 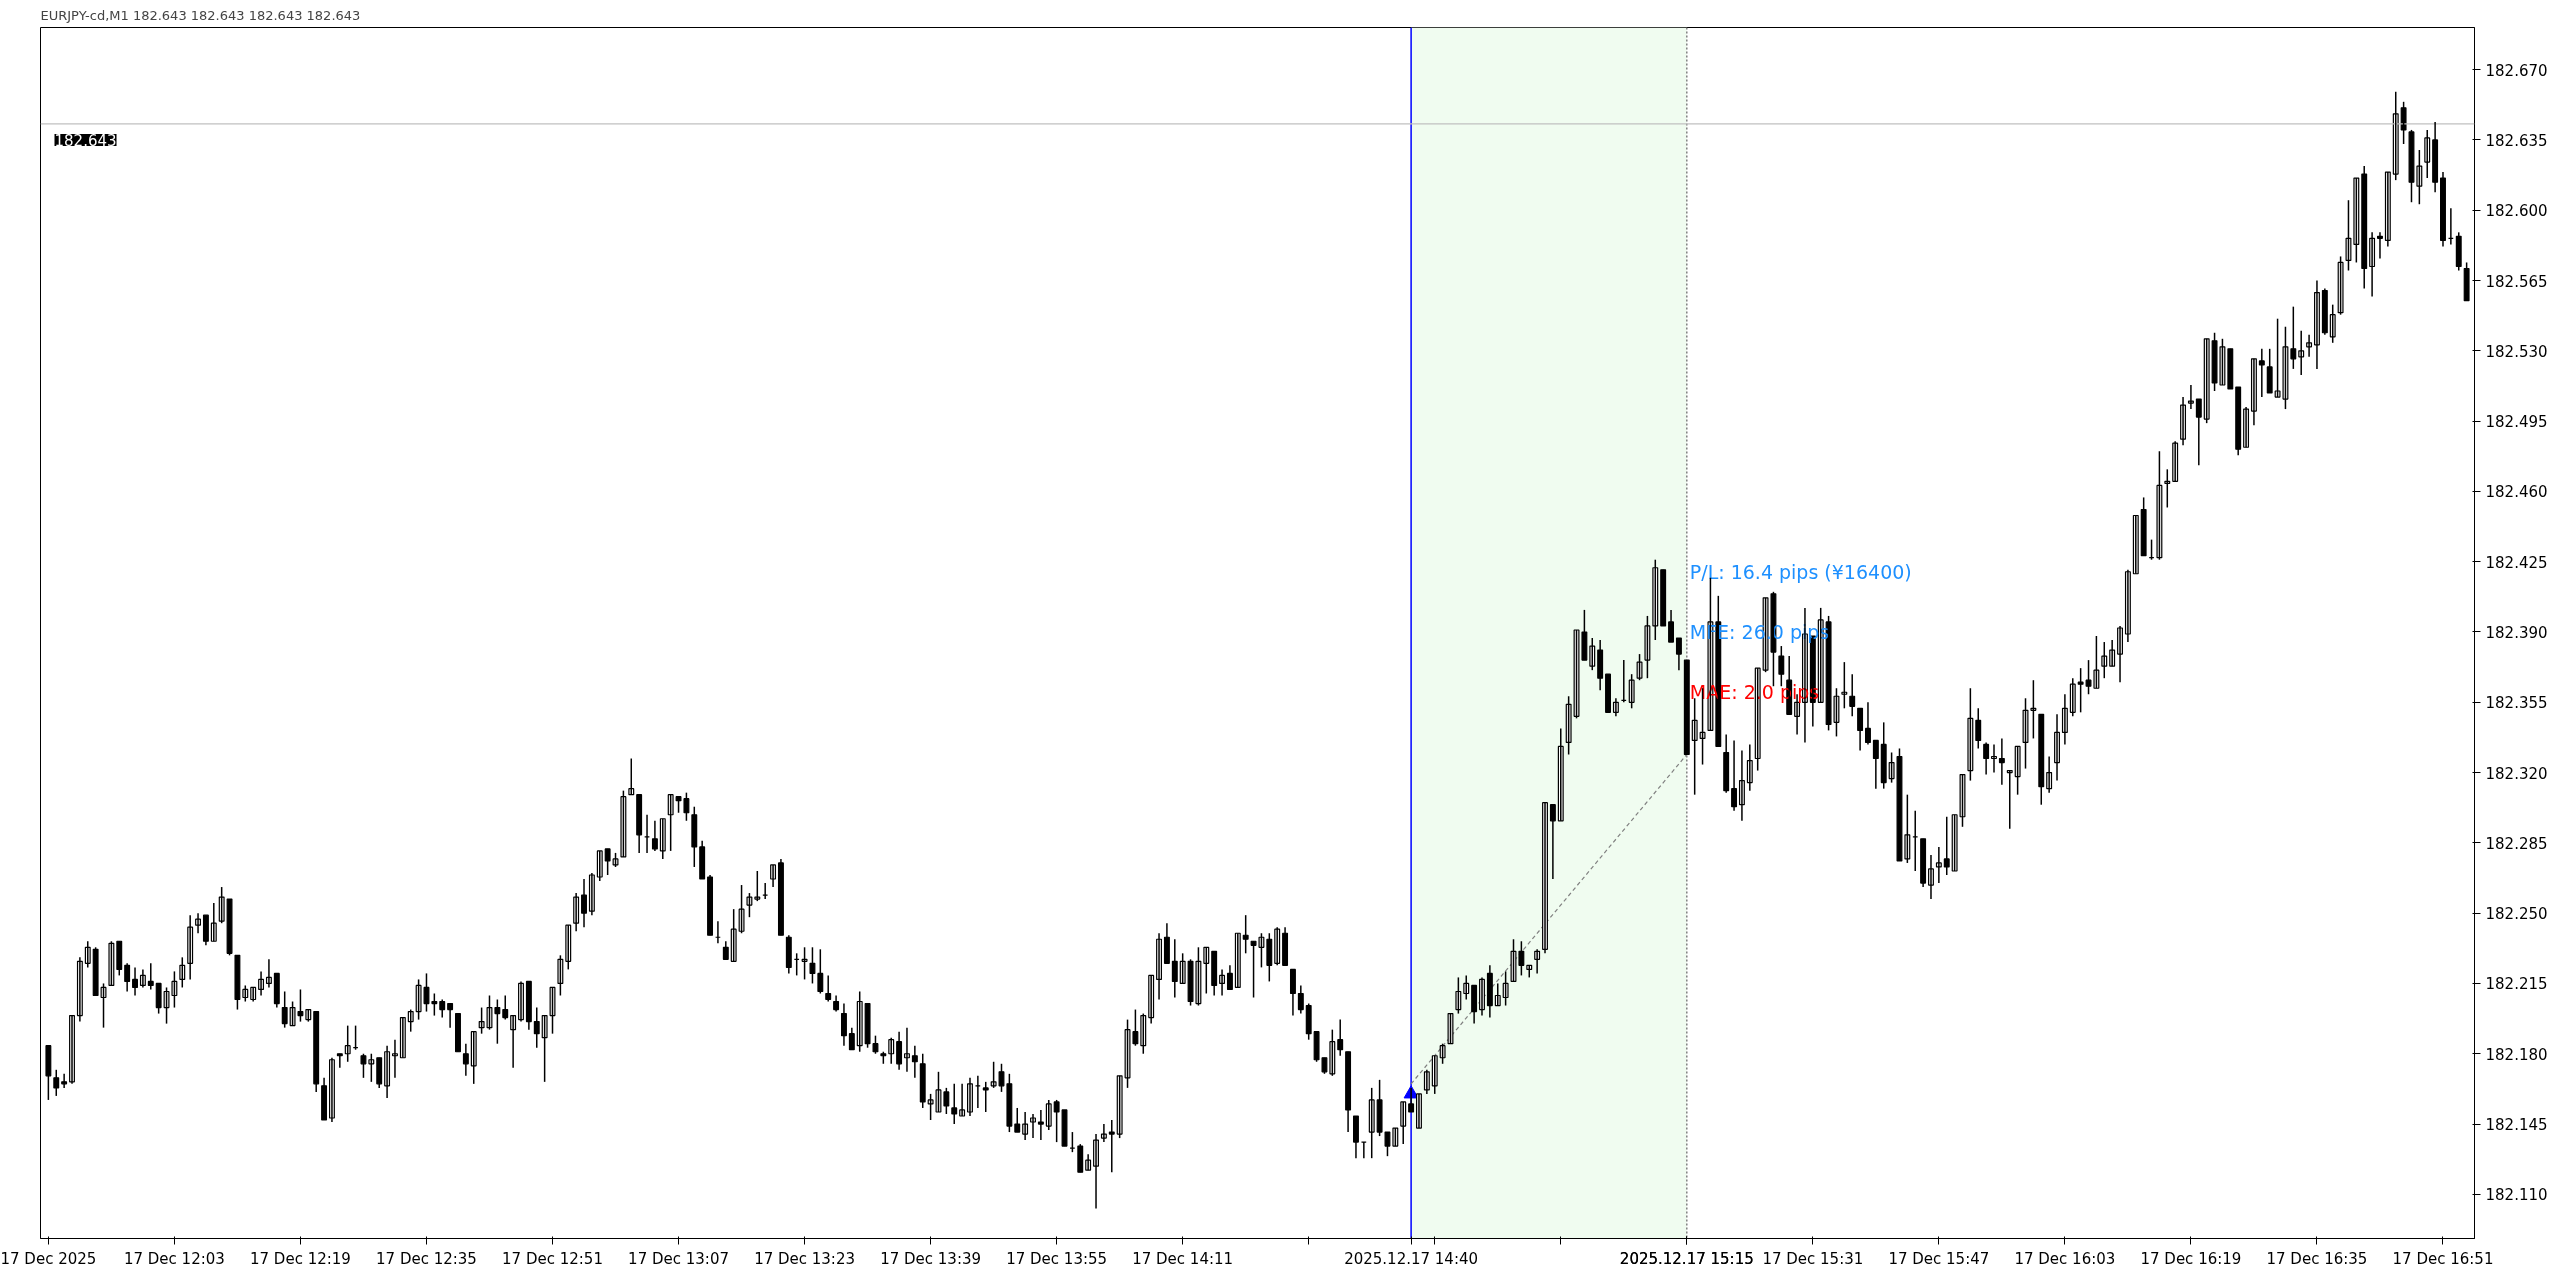 What do you see at coordinates (2516, 140) in the screenshot?
I see `y-tick-label: 182.635` at bounding box center [2516, 140].